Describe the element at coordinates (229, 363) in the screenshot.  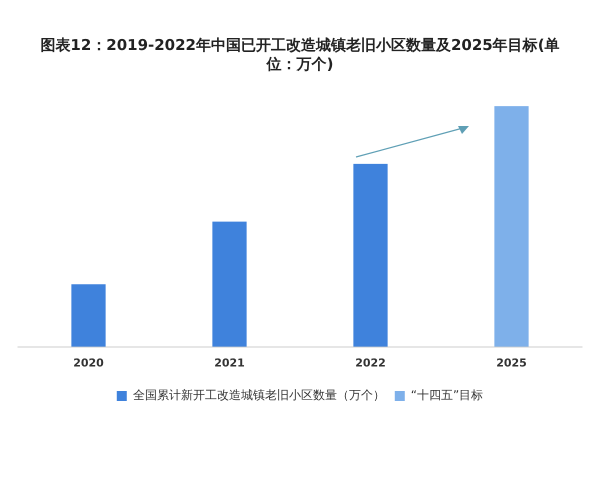
I see `x-tick-label: 2021` at that location.